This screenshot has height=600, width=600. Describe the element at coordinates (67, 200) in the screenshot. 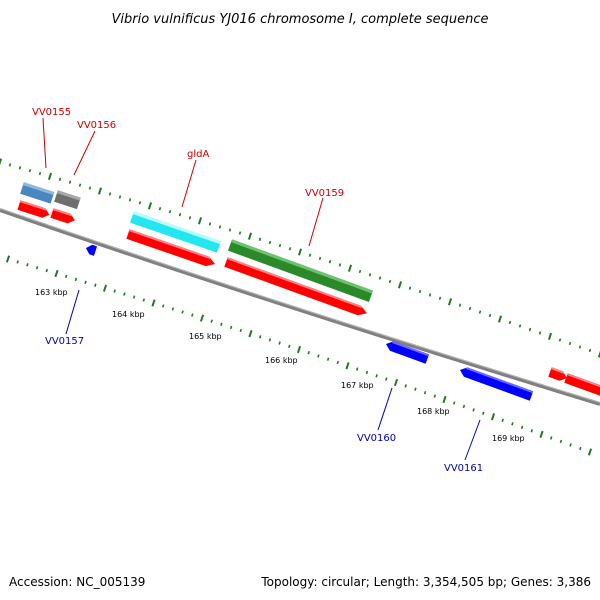

I see `cog-bar-vv0156` at that location.